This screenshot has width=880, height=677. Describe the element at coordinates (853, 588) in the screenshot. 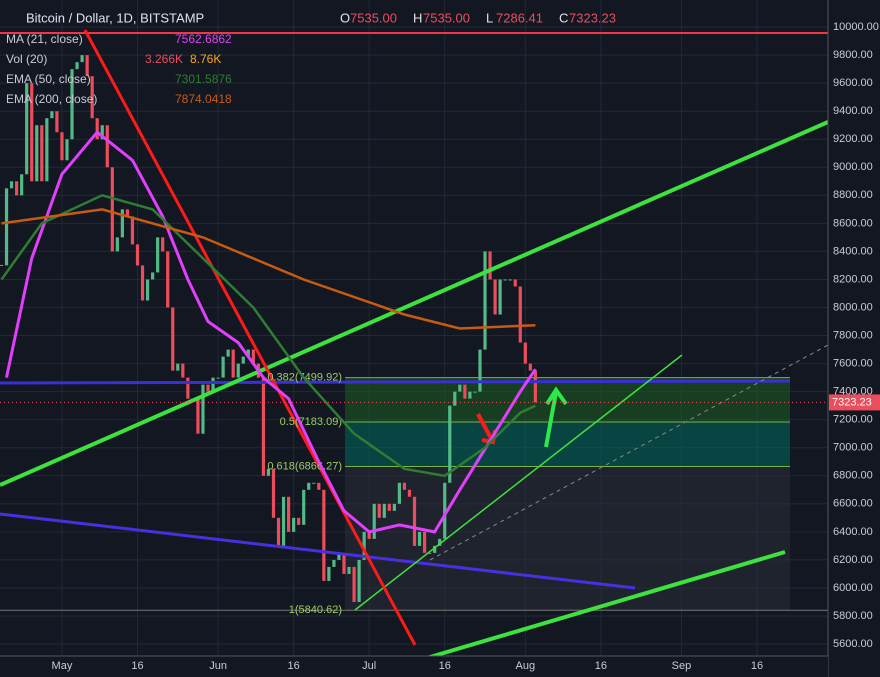

I see `y-tick-label: 6000.00` at that location.